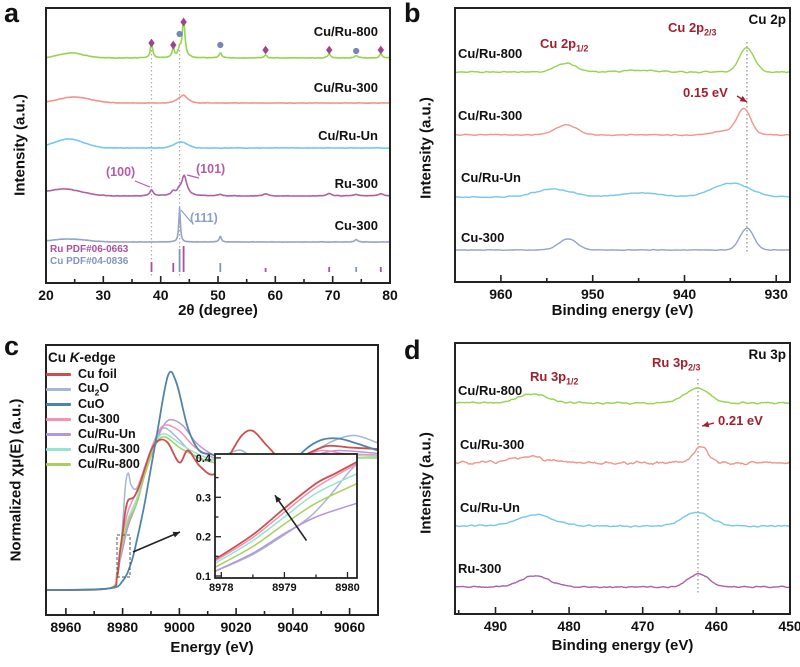 The height and width of the screenshot is (667, 800). Describe the element at coordinates (554, 378) in the screenshot. I see `label-ru-3p12: Ru 3p1/2` at that location.